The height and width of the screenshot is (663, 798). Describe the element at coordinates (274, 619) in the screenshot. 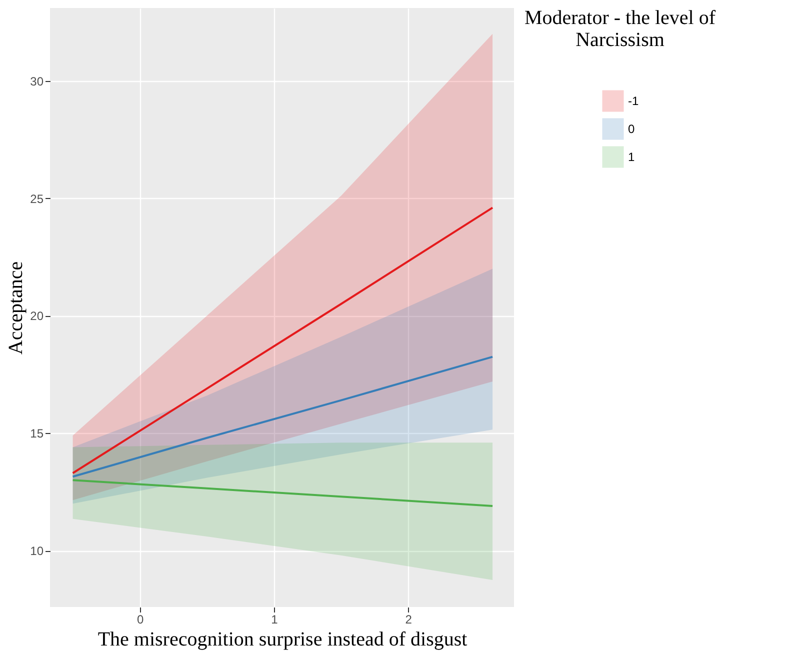

I see `x-tick-label: 1` at that location.